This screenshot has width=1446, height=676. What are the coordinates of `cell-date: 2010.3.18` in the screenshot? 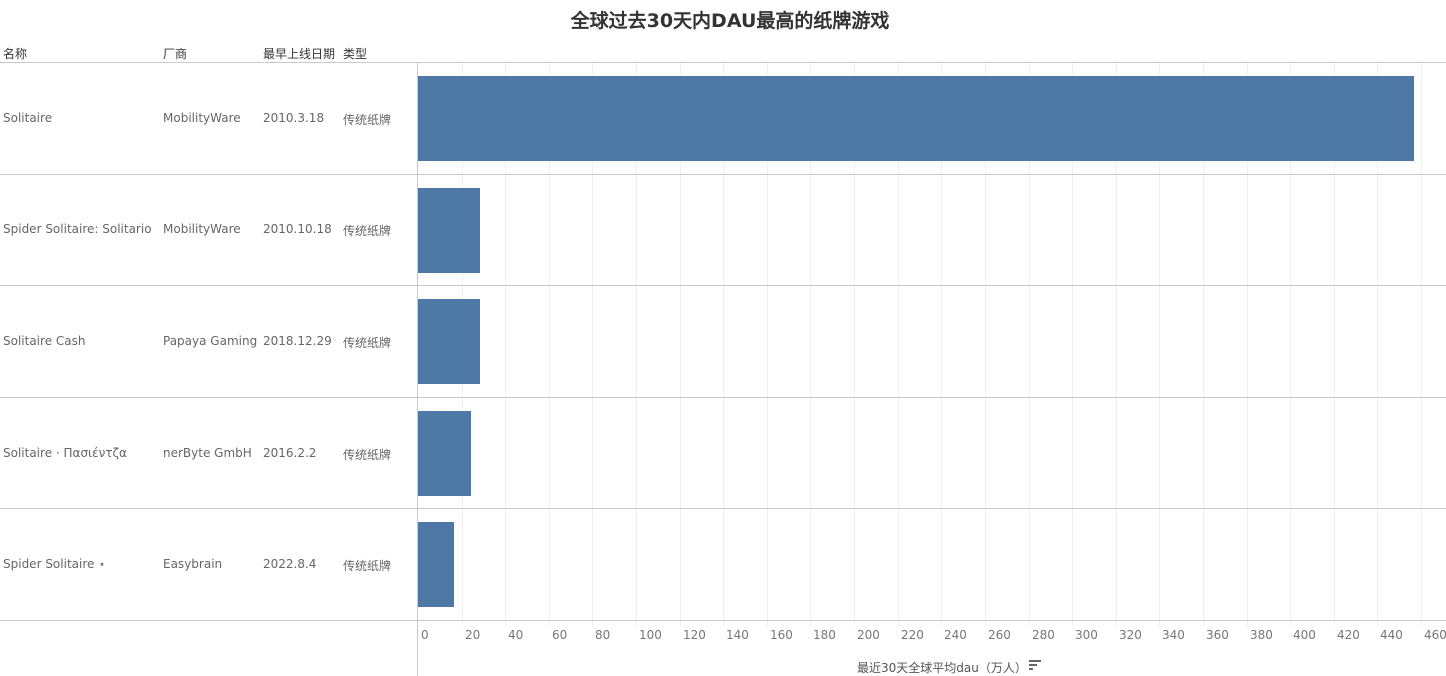 It's located at (294, 118).